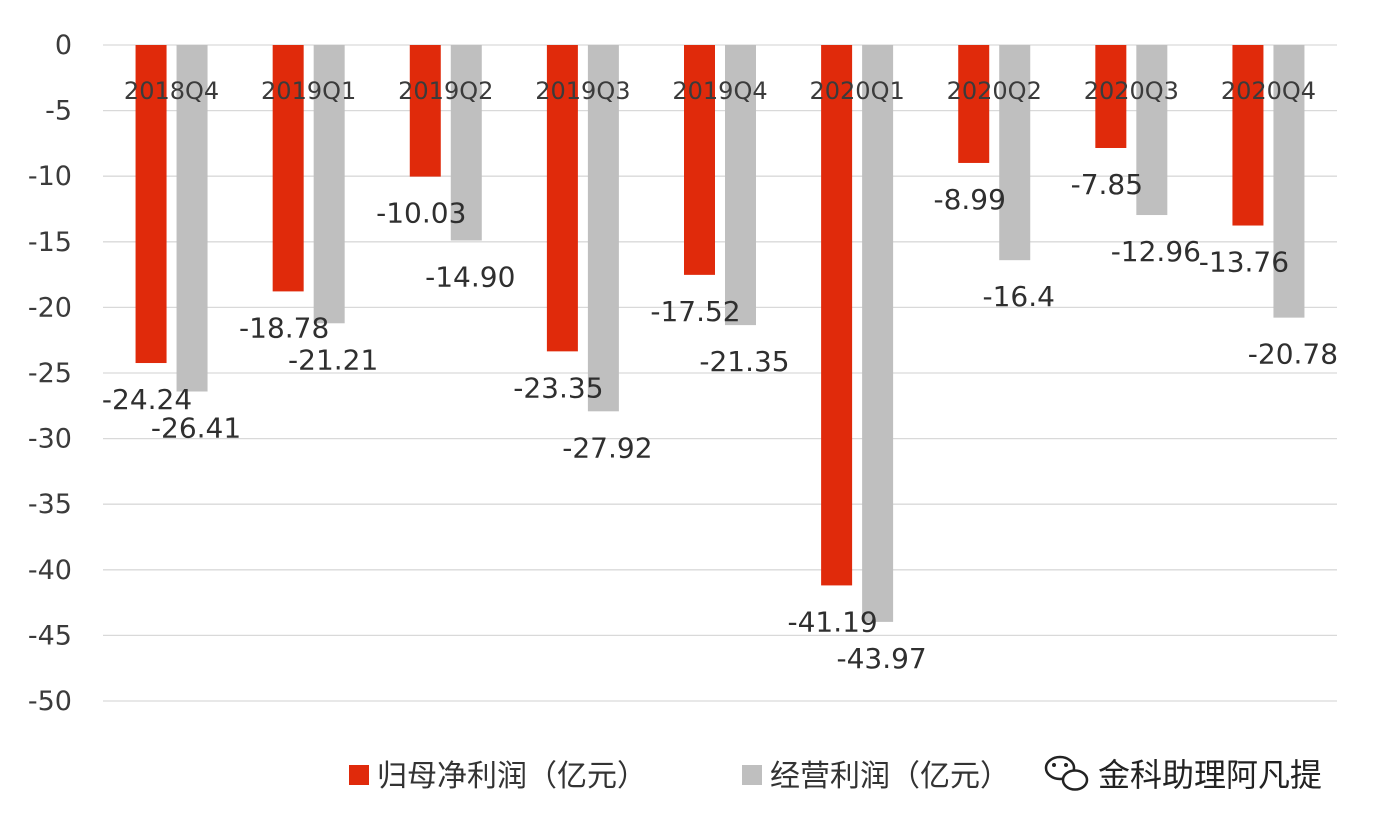 The image size is (1380, 832). Describe the element at coordinates (1066, 773) in the screenshot. I see `wechat-icon` at that location.